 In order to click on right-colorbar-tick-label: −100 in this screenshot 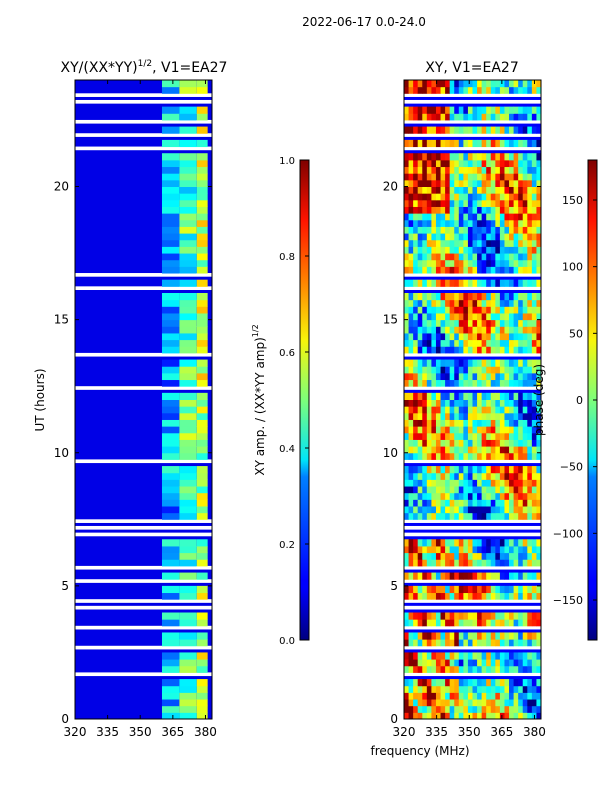, I will do `click(568, 533)`.